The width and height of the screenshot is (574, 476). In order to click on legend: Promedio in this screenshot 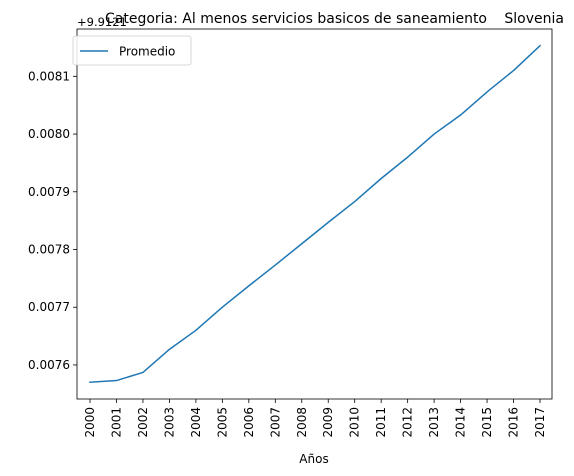, I will do `click(132, 50)`.